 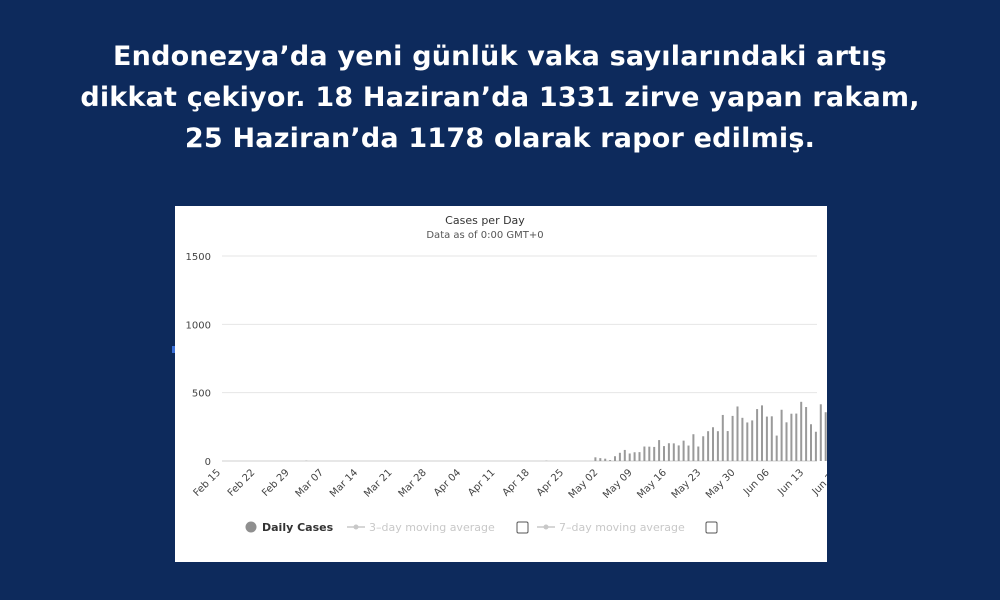 What do you see at coordinates (485, 220) in the screenshot?
I see `chart-title: Cases per Day` at bounding box center [485, 220].